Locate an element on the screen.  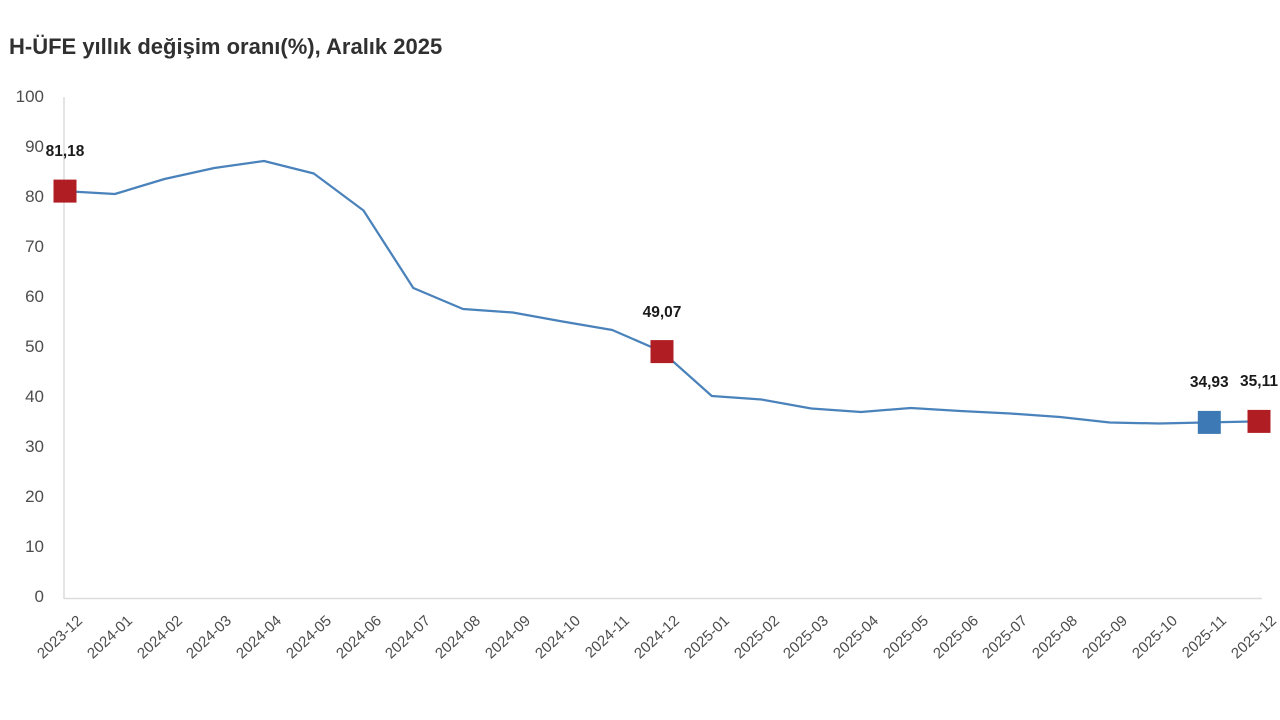
point-value-label-2023-12: 81,18 is located at coordinates (65, 152).